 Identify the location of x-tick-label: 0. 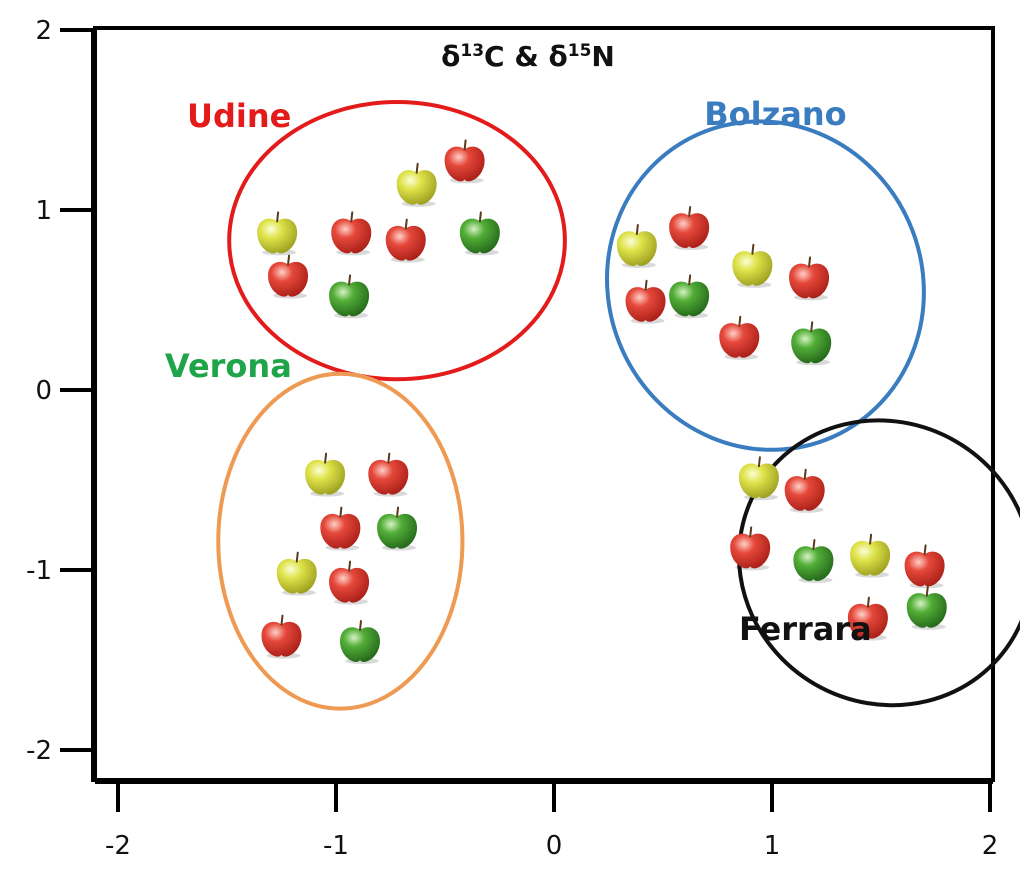
(554, 846).